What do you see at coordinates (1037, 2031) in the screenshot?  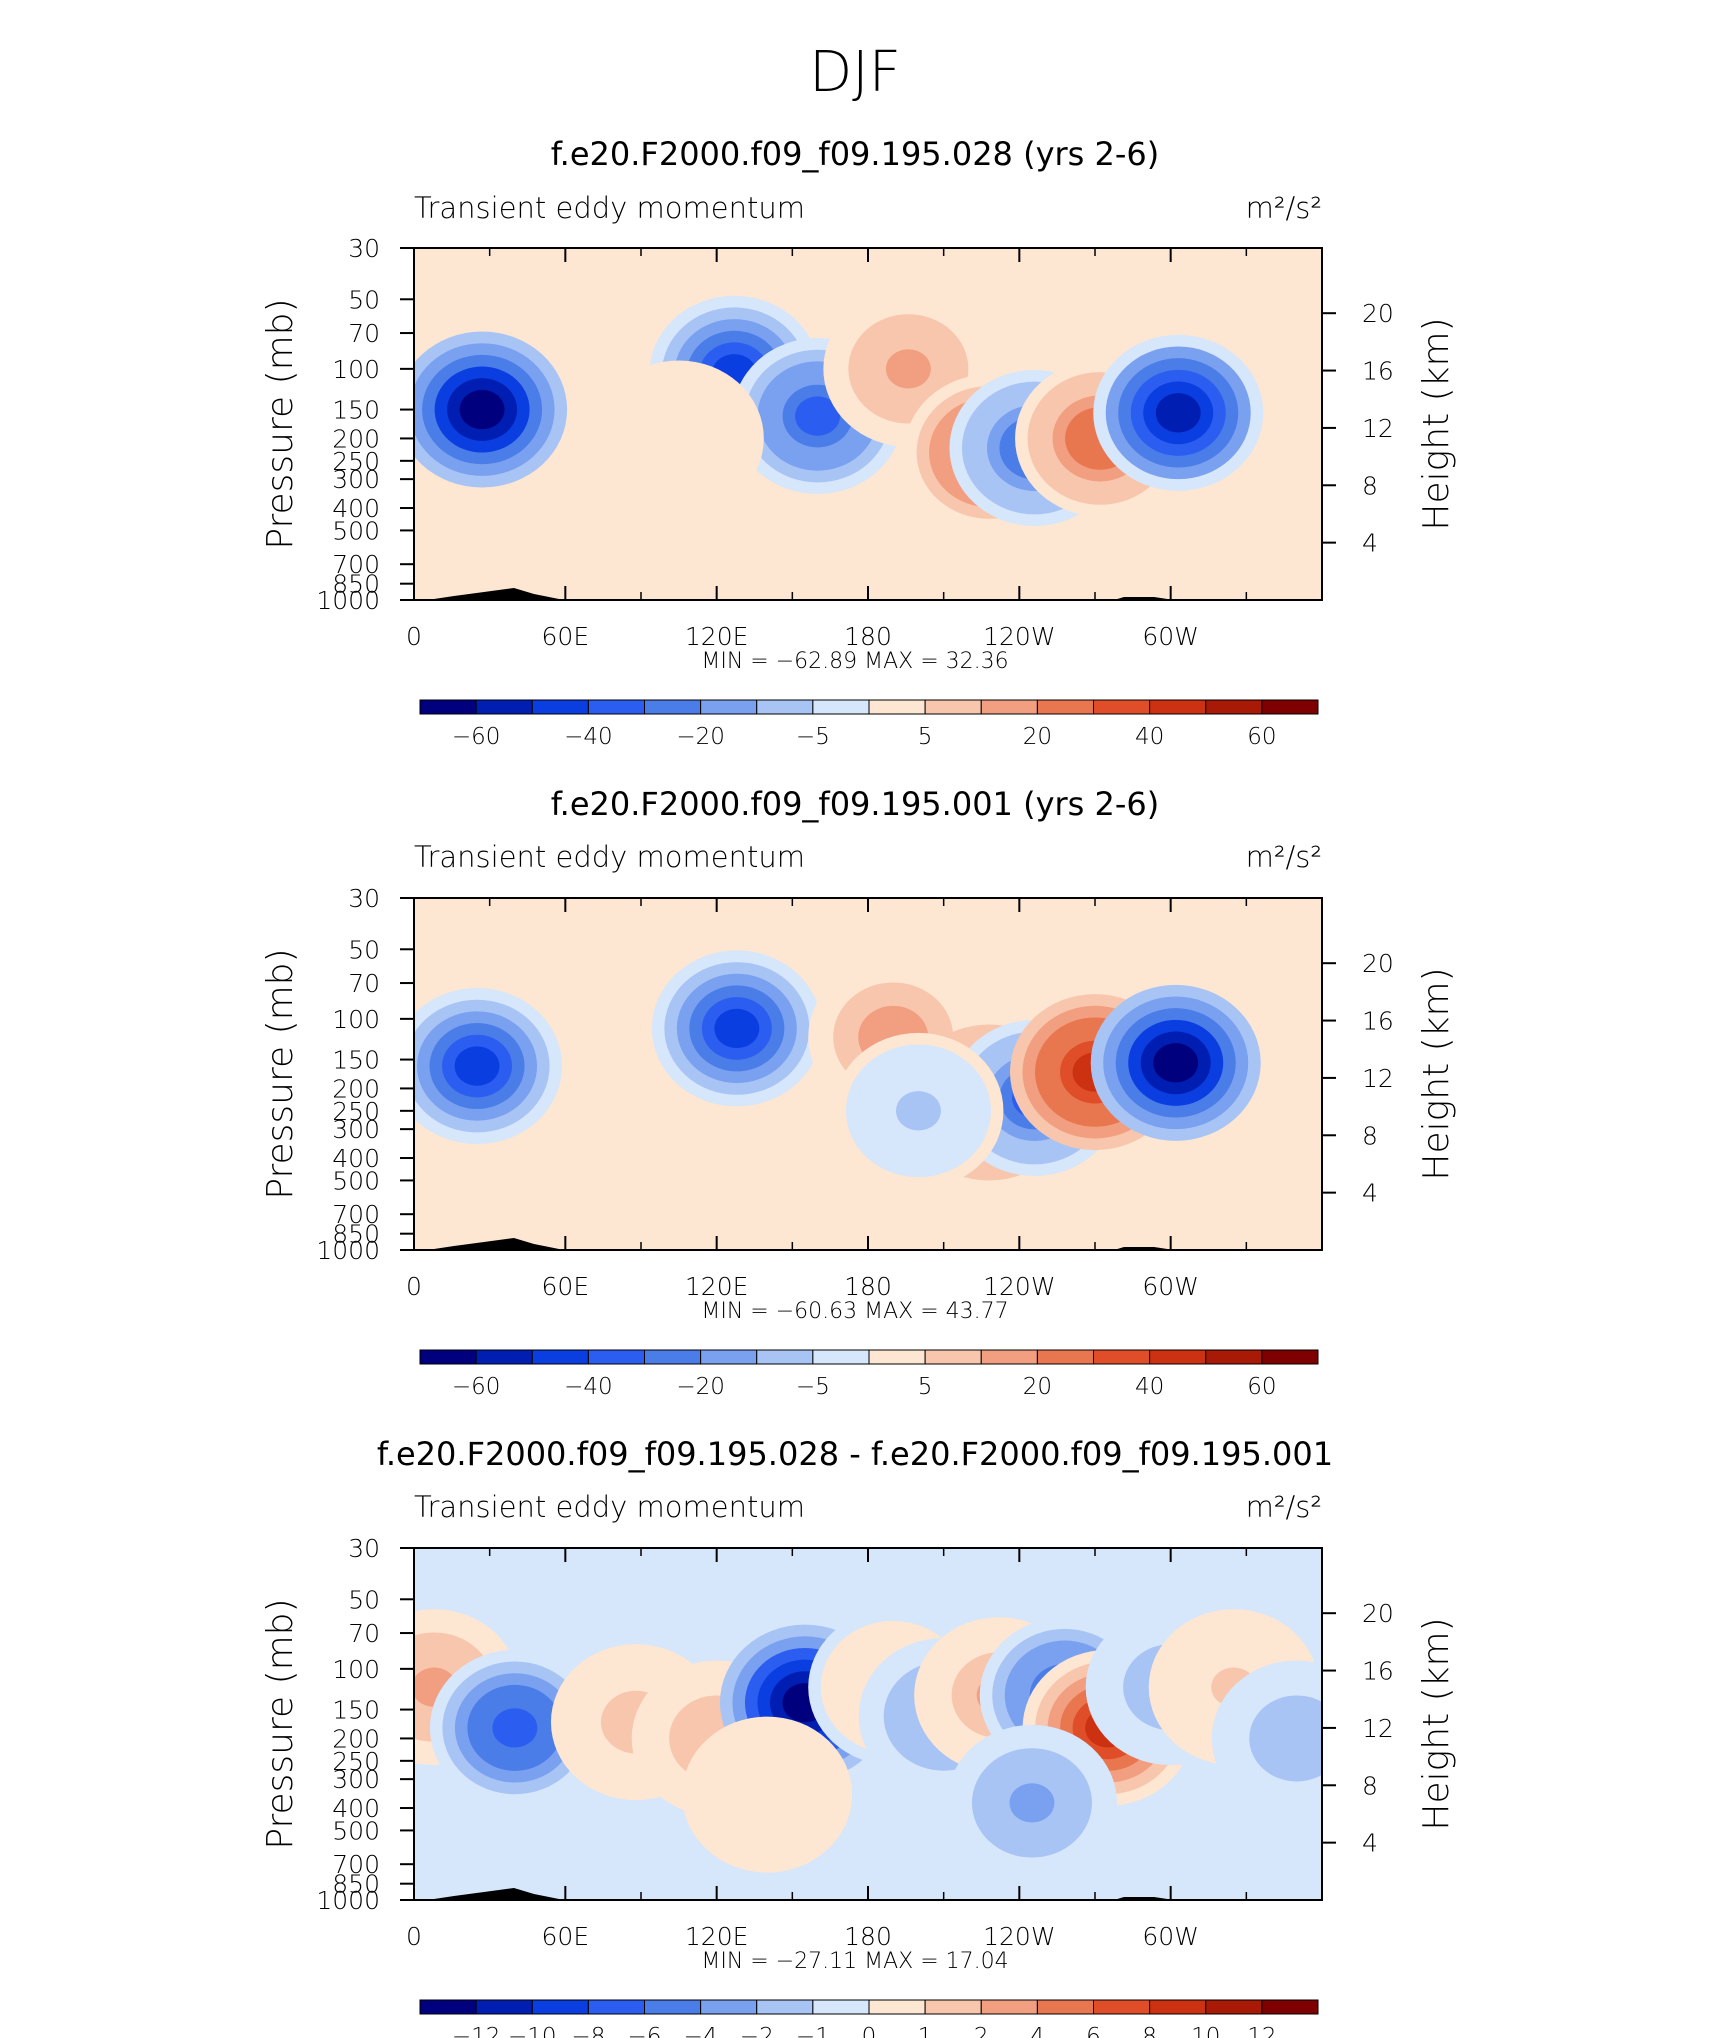 I see `colorbar-label: 4` at bounding box center [1037, 2031].